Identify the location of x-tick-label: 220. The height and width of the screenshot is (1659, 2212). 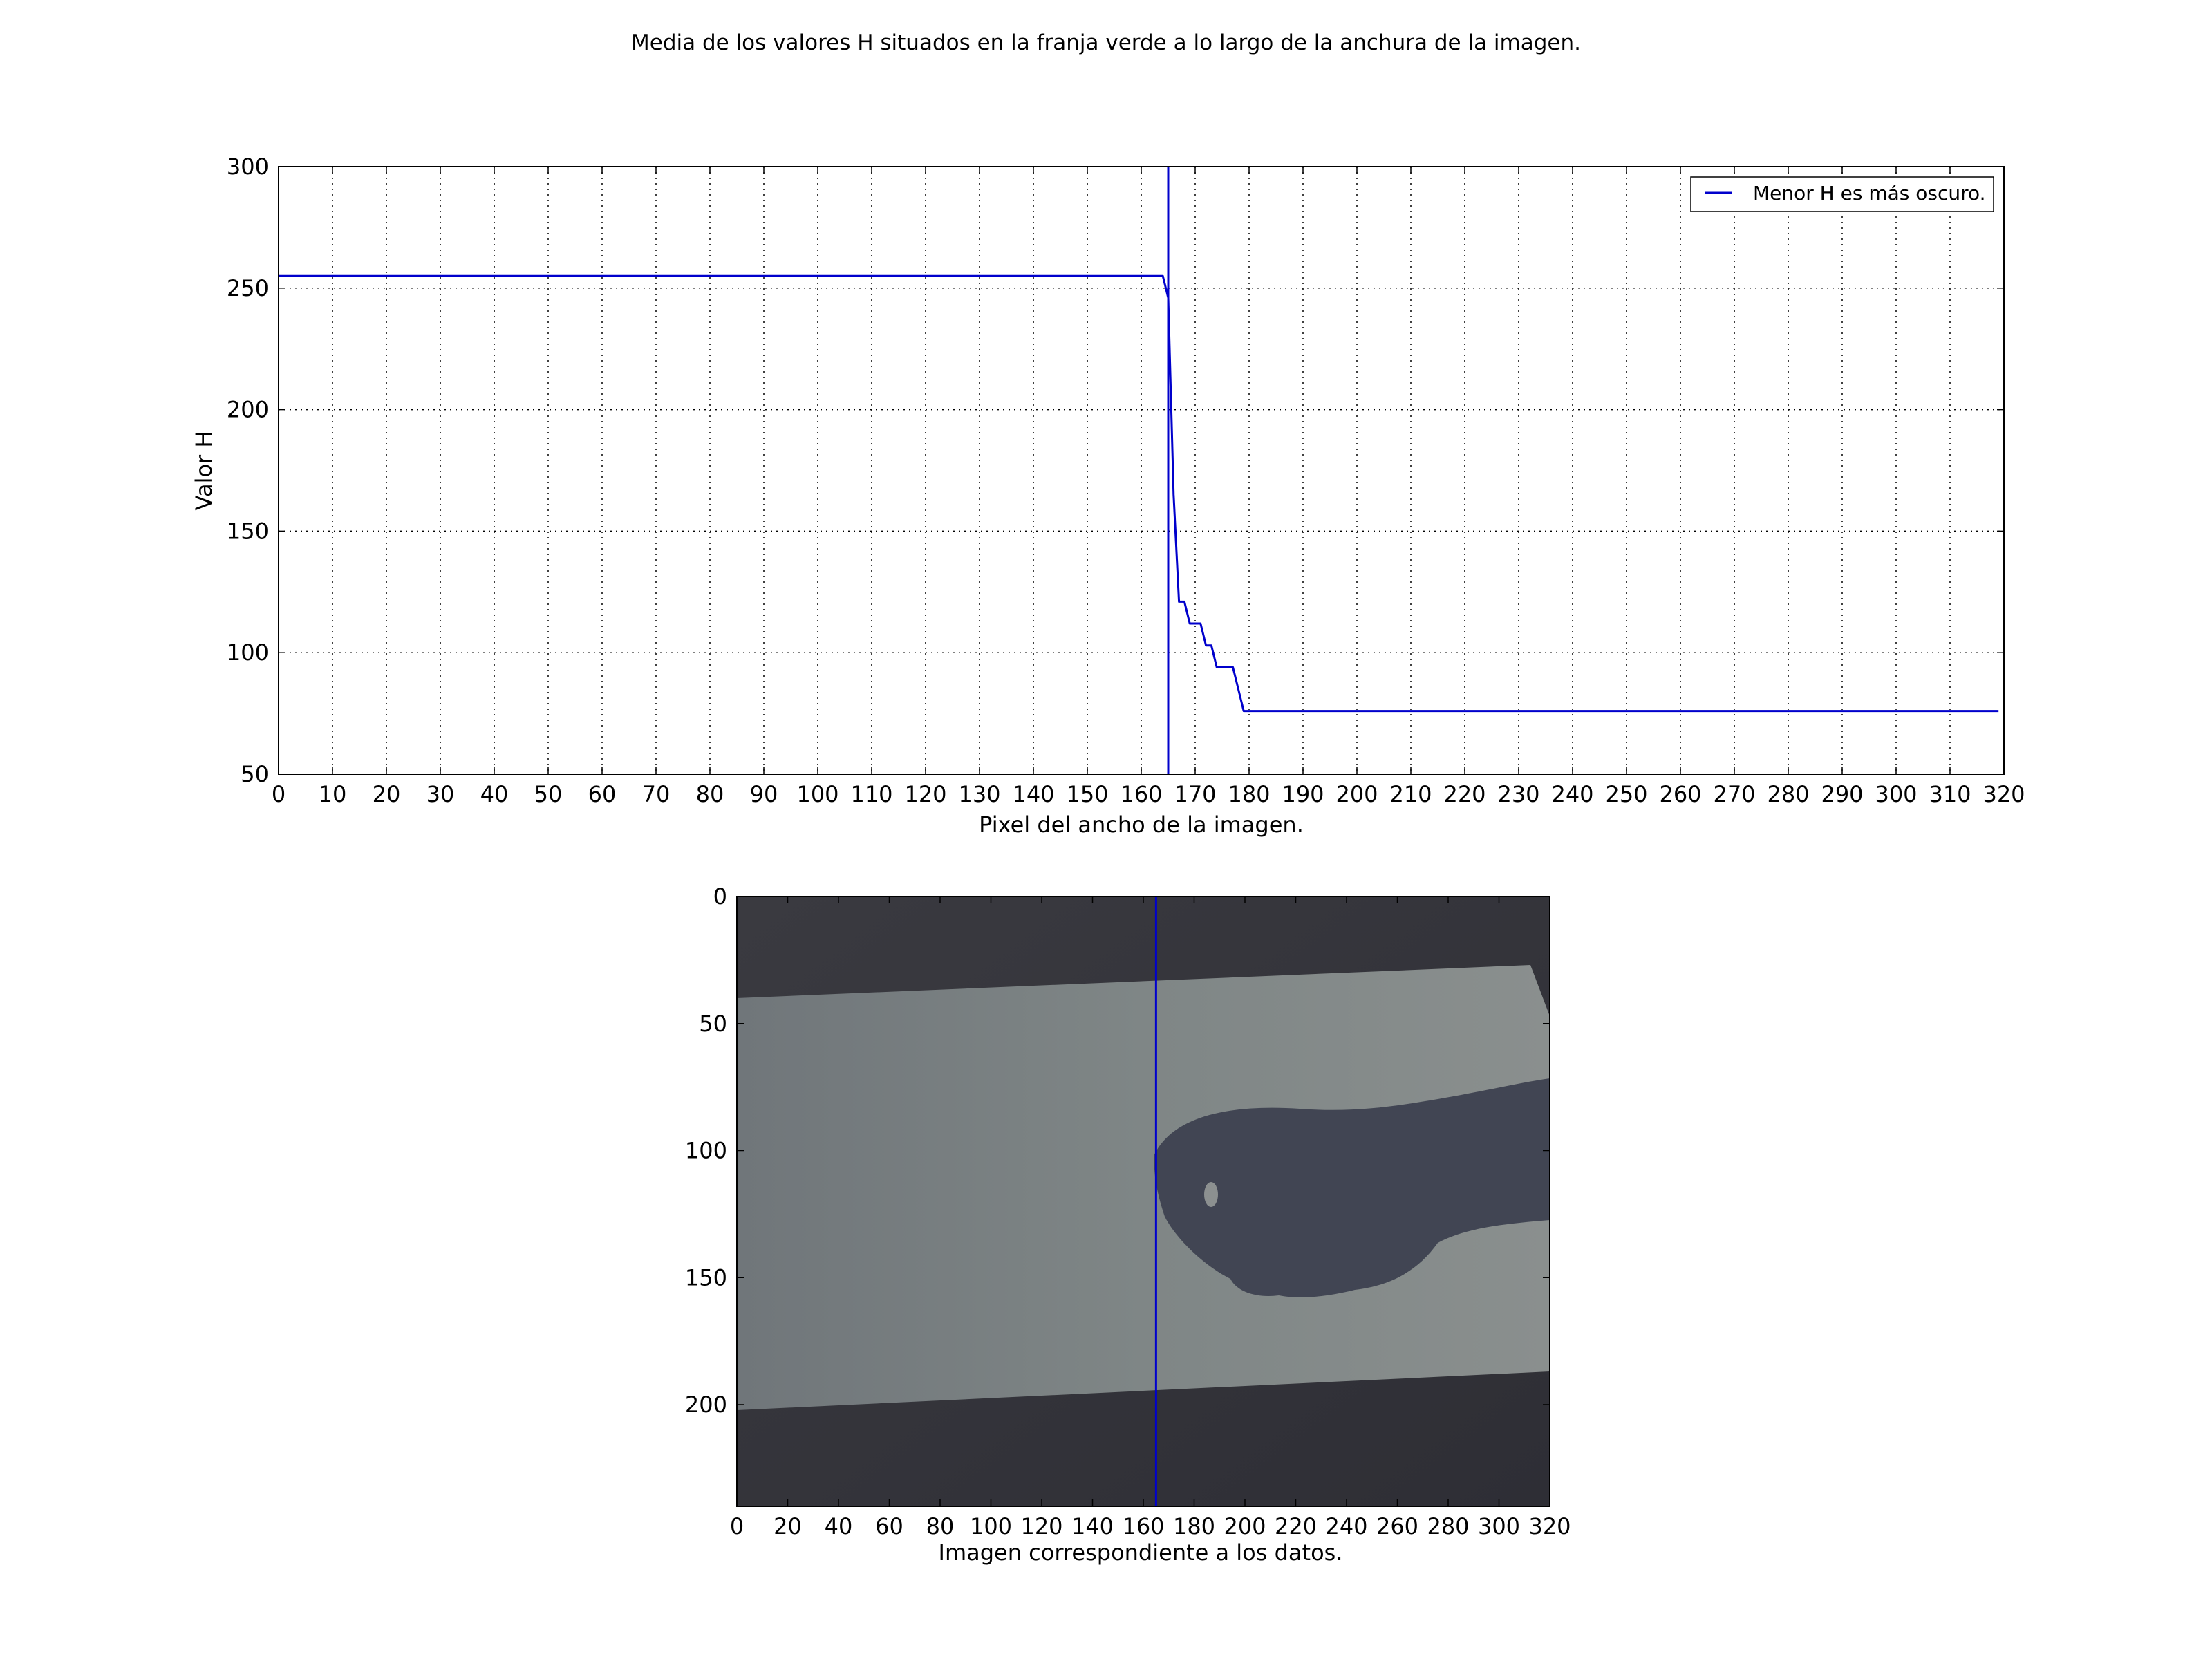
(1464, 794).